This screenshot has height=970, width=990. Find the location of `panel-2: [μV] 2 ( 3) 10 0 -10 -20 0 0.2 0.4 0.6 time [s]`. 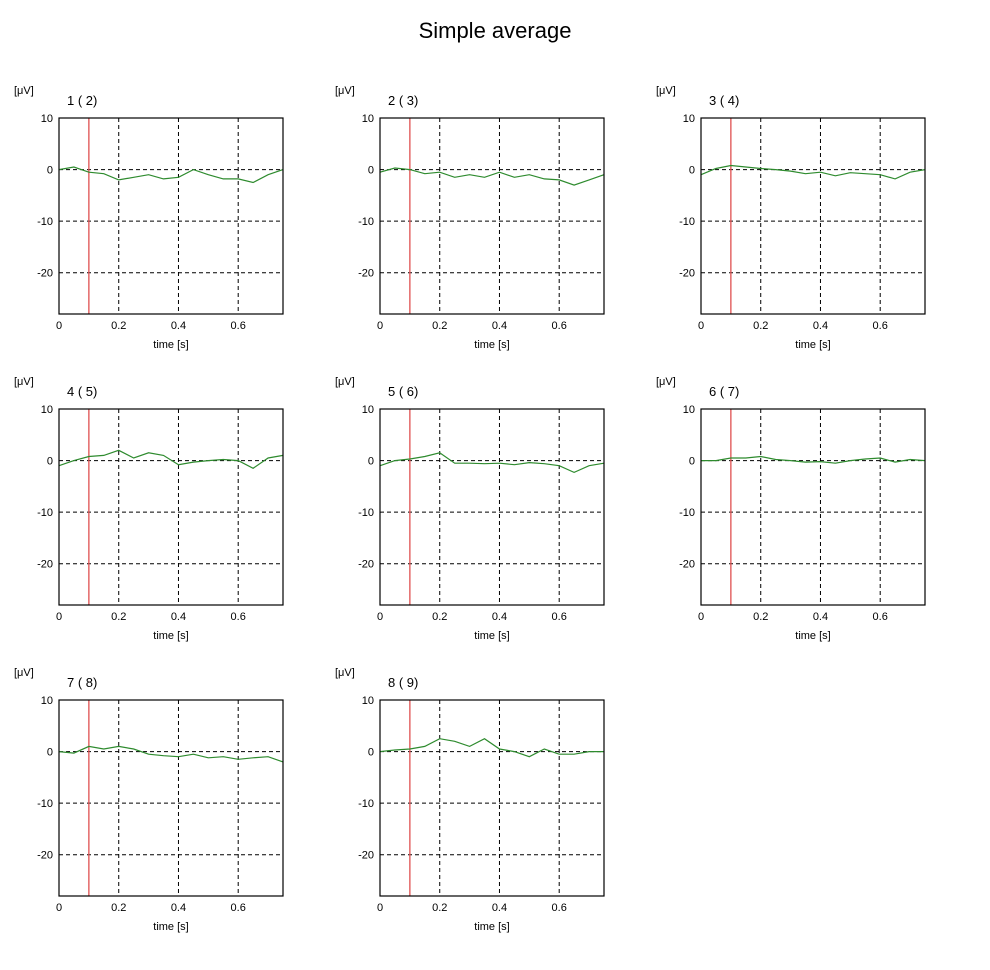

panel-2: [μV] 2 ( 3) 10 0 -10 -20 0 0.2 0.4 0.6 time [s] is located at coordinates (470, 218).